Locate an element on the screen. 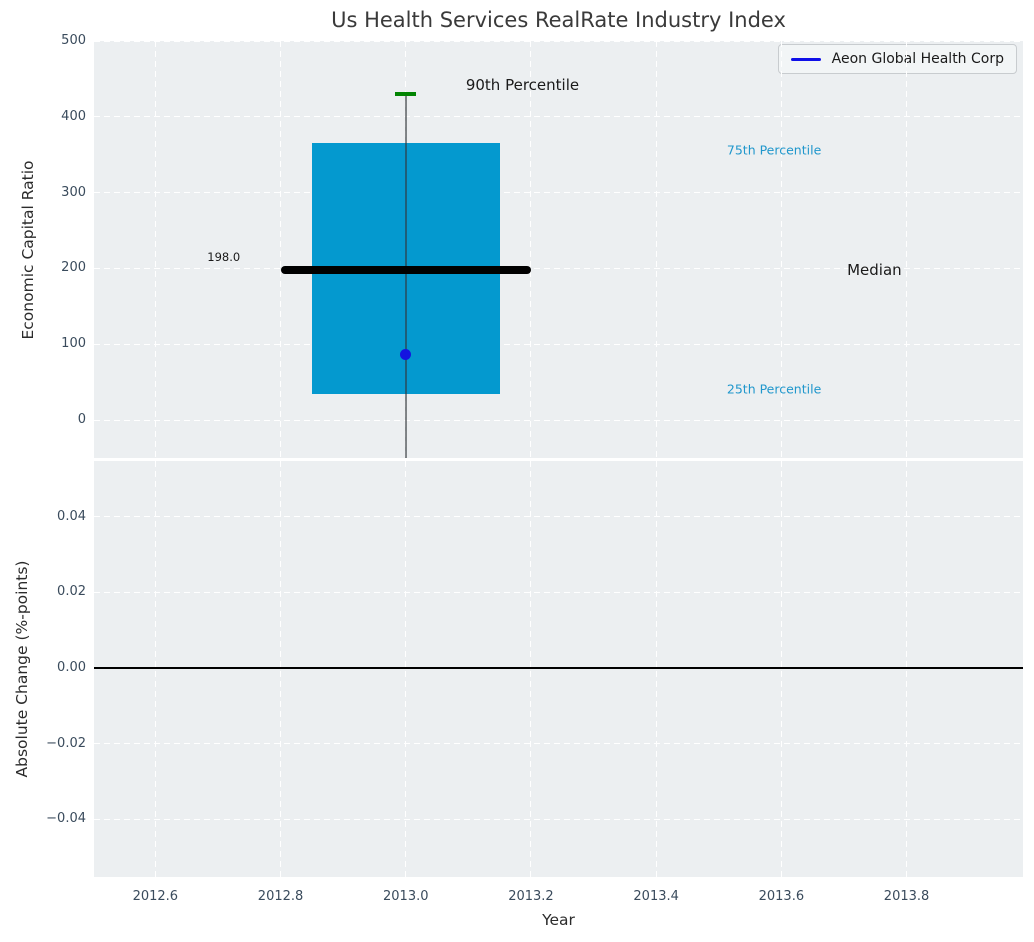 This screenshot has height=942, width=1034. y-tick-label: 300 is located at coordinates (73, 192).